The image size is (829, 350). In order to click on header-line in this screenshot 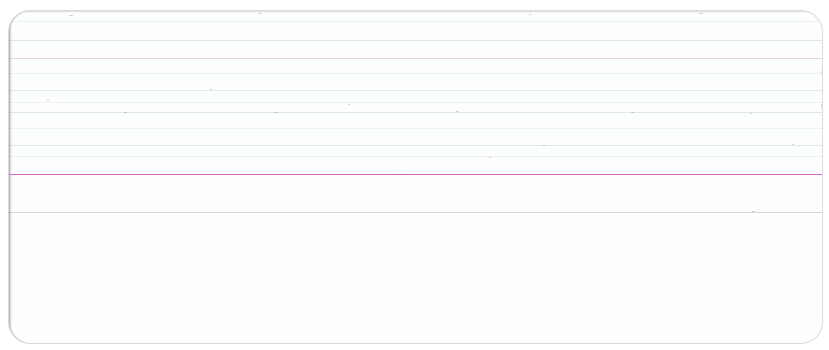, I will do `click(415, 174)`.